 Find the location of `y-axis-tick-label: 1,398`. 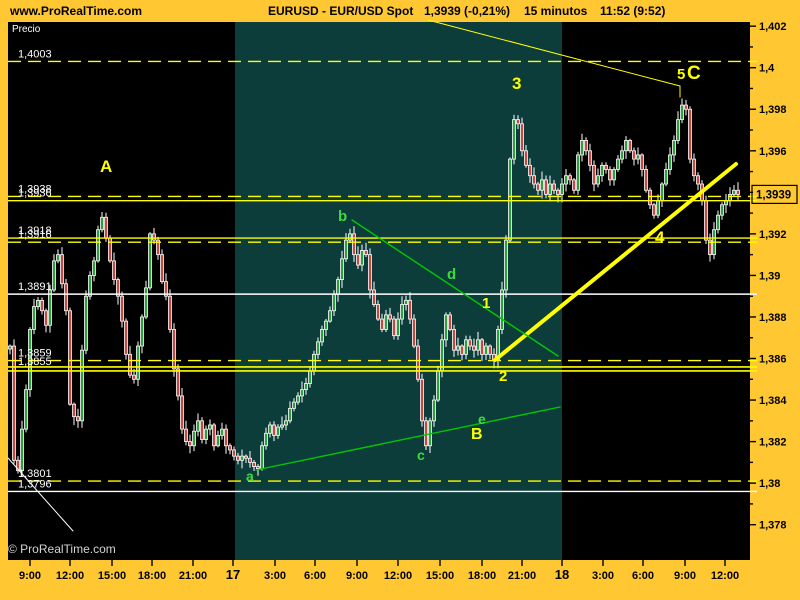

y-axis-tick-label: 1,398 is located at coordinates (773, 110).